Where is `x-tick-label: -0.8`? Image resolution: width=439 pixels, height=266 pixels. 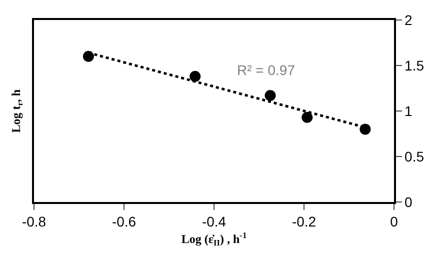
x-tick-label: -0.8 is located at coordinates (34, 222).